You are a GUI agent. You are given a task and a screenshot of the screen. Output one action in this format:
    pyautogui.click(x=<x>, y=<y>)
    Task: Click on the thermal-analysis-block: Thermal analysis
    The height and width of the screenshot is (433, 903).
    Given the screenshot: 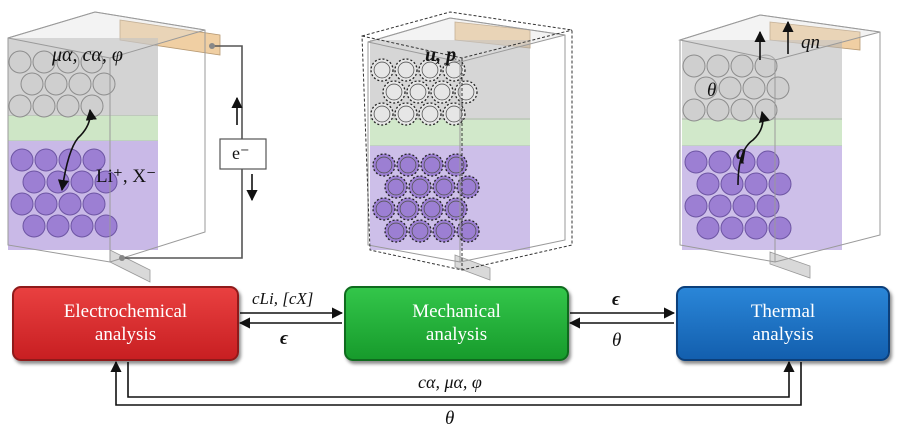 What is the action you would take?
    pyautogui.click(x=783, y=323)
    